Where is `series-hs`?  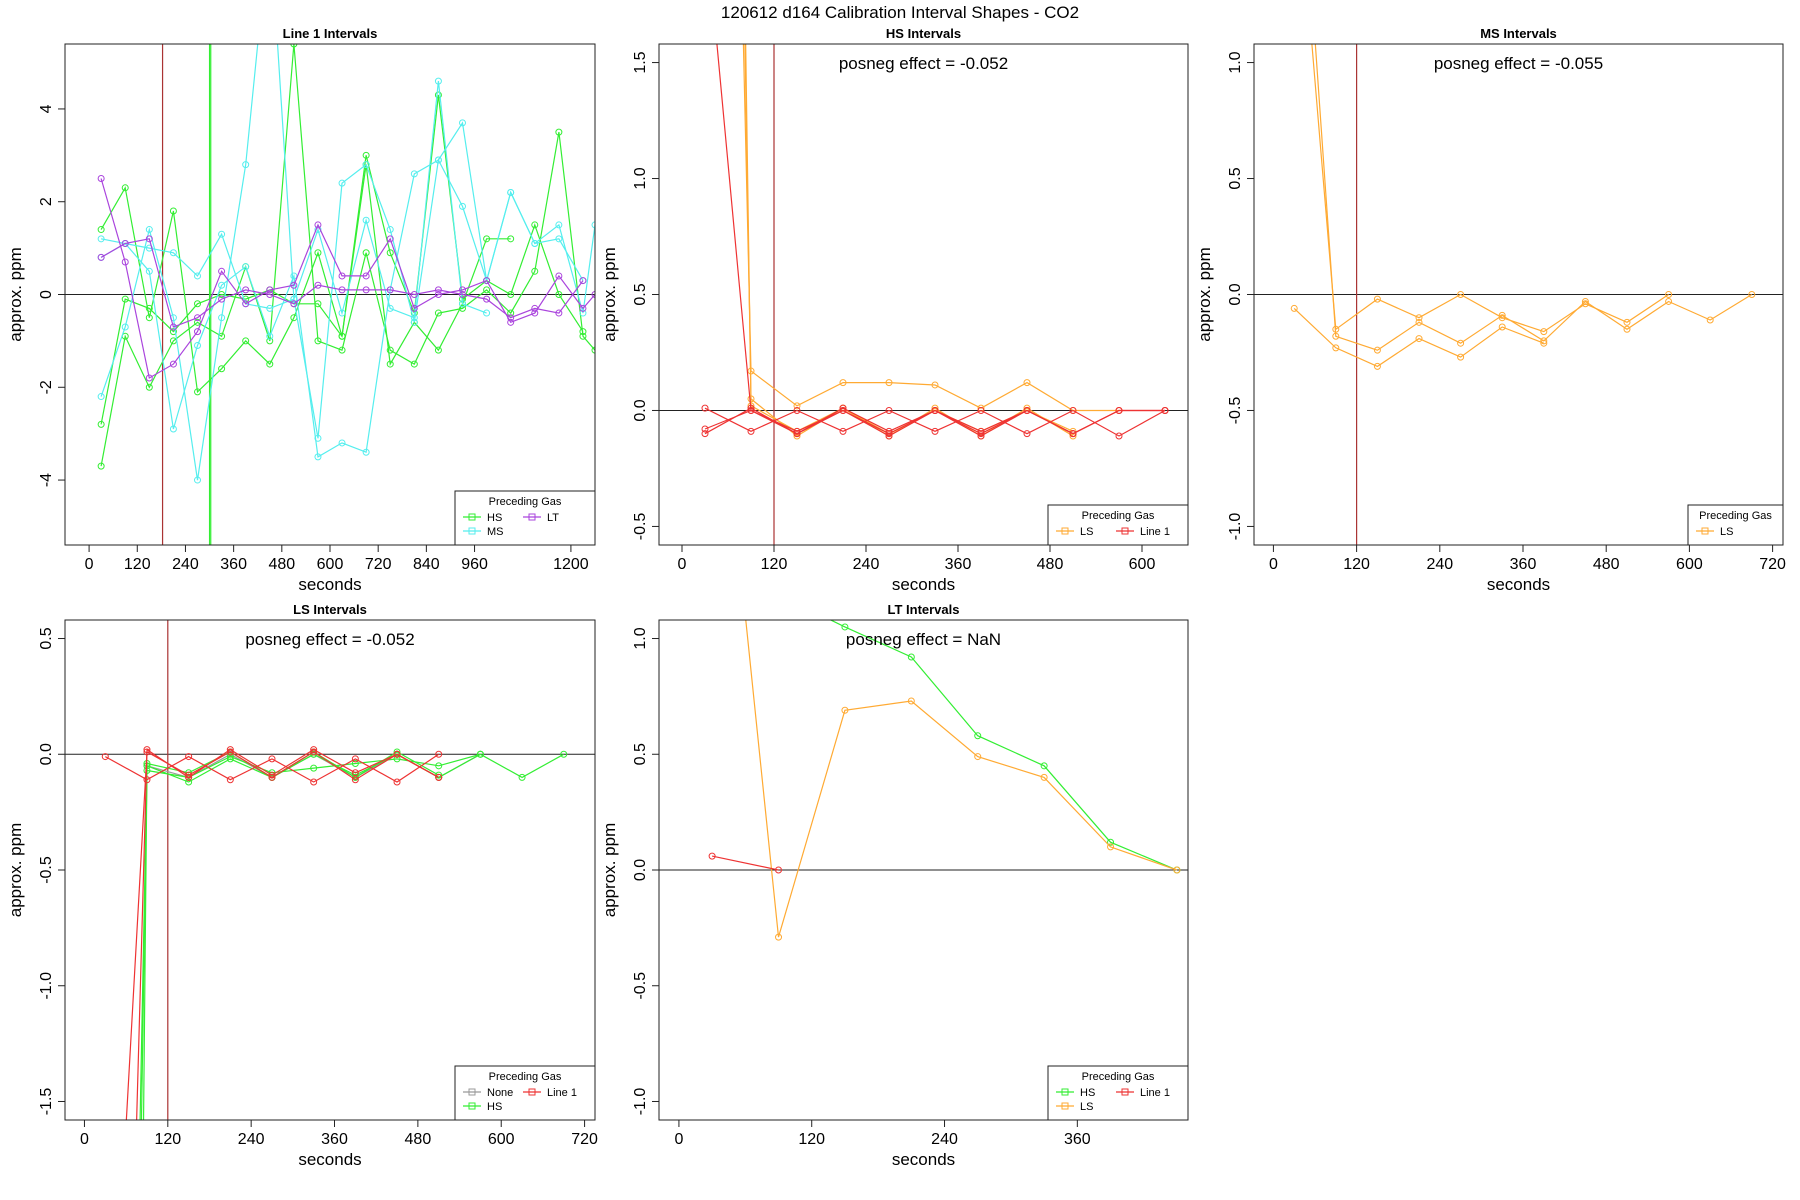
series-hs is located at coordinates (346, 257).